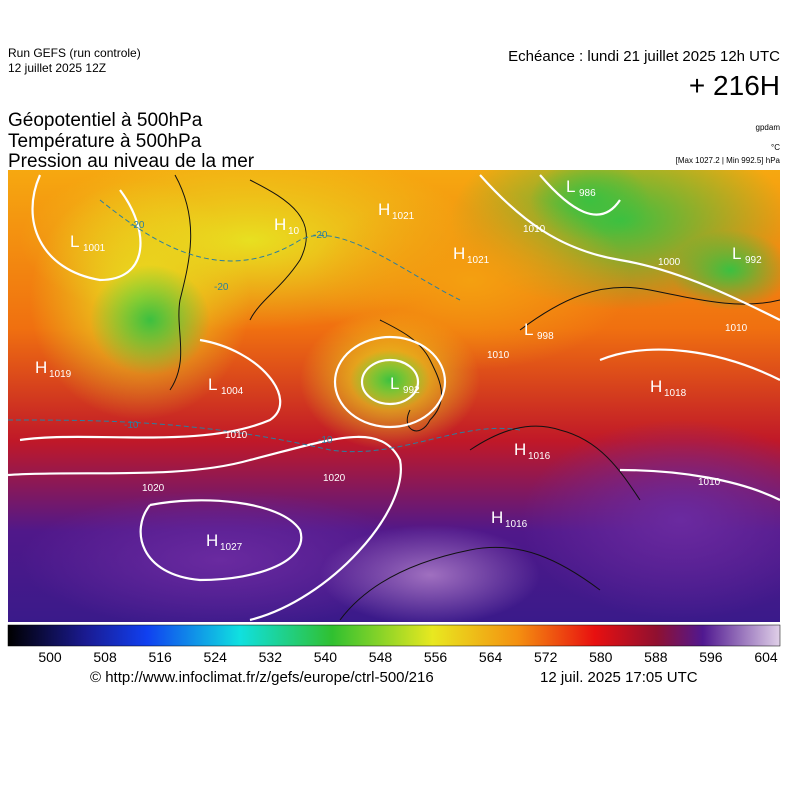 The width and height of the screenshot is (788, 794). Describe the element at coordinates (50, 657) in the screenshot. I see `colorbar-tick-label: 500` at that location.